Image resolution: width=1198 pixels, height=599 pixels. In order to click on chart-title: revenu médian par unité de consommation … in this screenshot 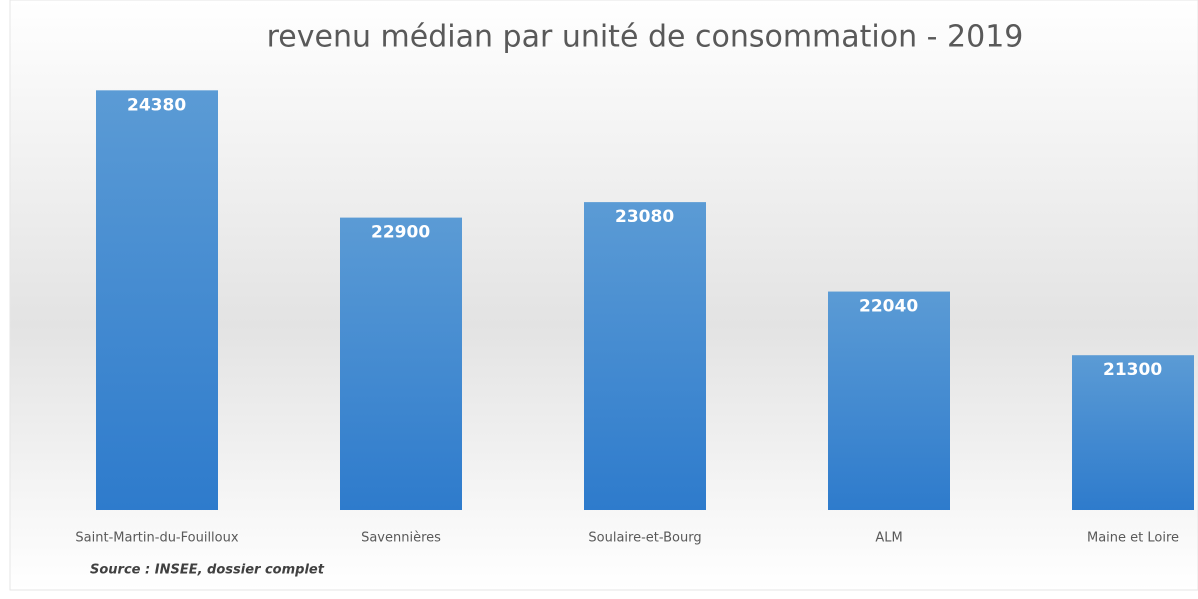, I will do `click(645, 37)`.